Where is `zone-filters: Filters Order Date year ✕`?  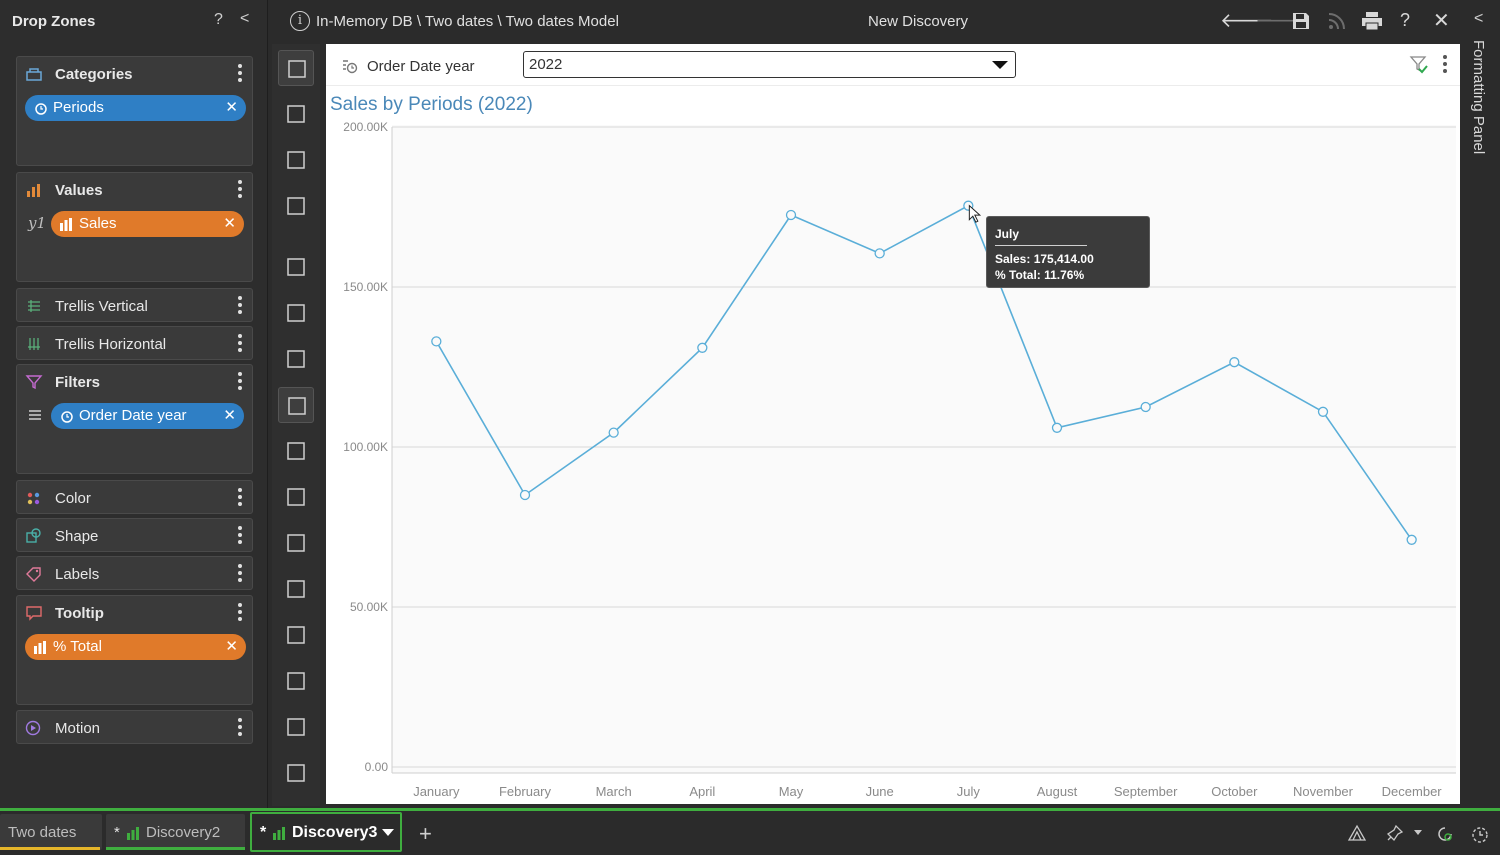
zone-filters: Filters Order Date year ✕ is located at coordinates (134, 419).